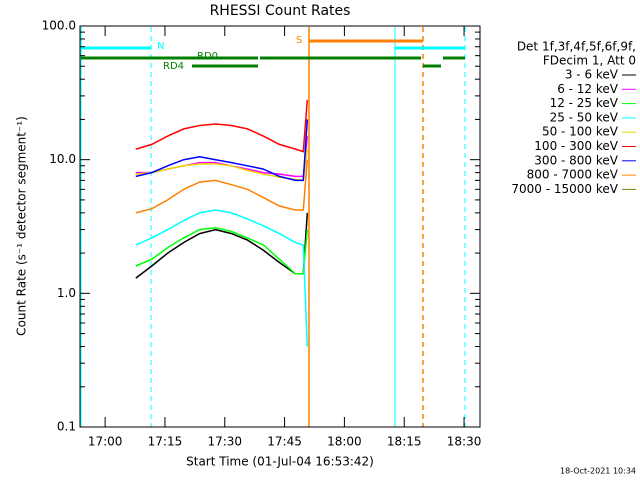 The height and width of the screenshot is (480, 640). I want to click on y-tick-label: 0.1, so click(66, 427).